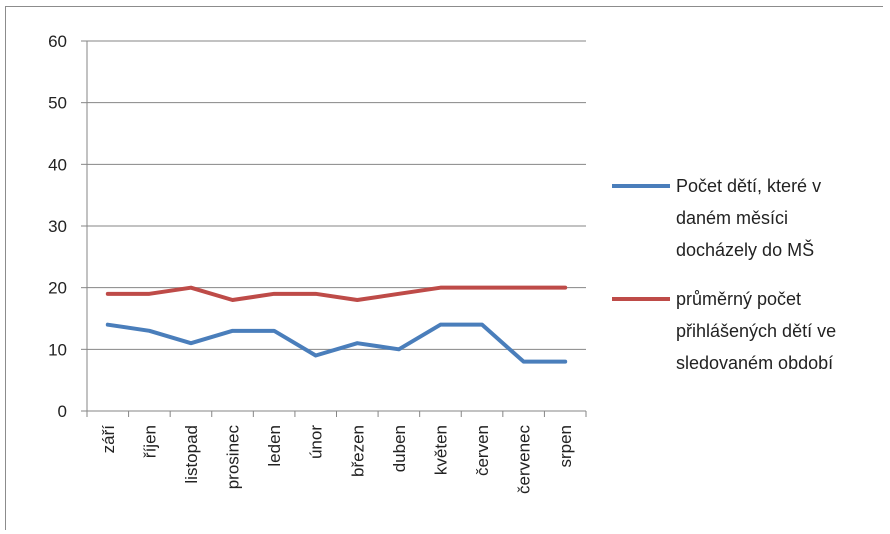 This screenshot has width=890, height=534. What do you see at coordinates (748, 186) in the screenshot?
I see `legend-label: Počet dětí, které v` at bounding box center [748, 186].